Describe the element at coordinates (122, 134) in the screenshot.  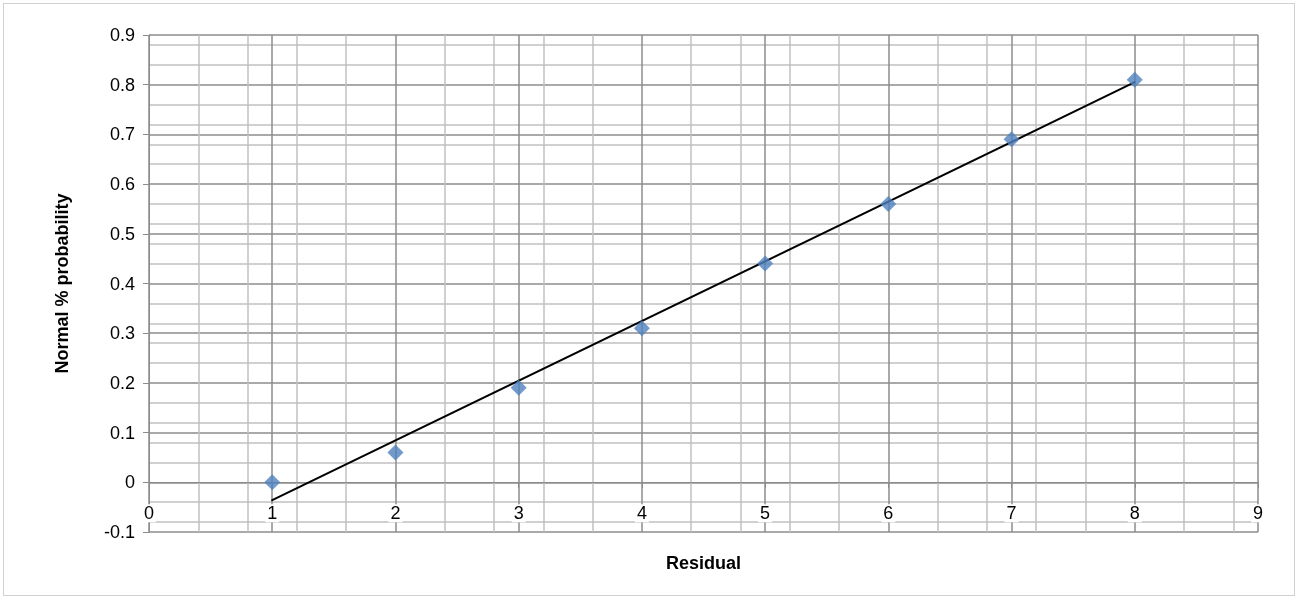
I see `y-tick-label: 0.7` at that location.